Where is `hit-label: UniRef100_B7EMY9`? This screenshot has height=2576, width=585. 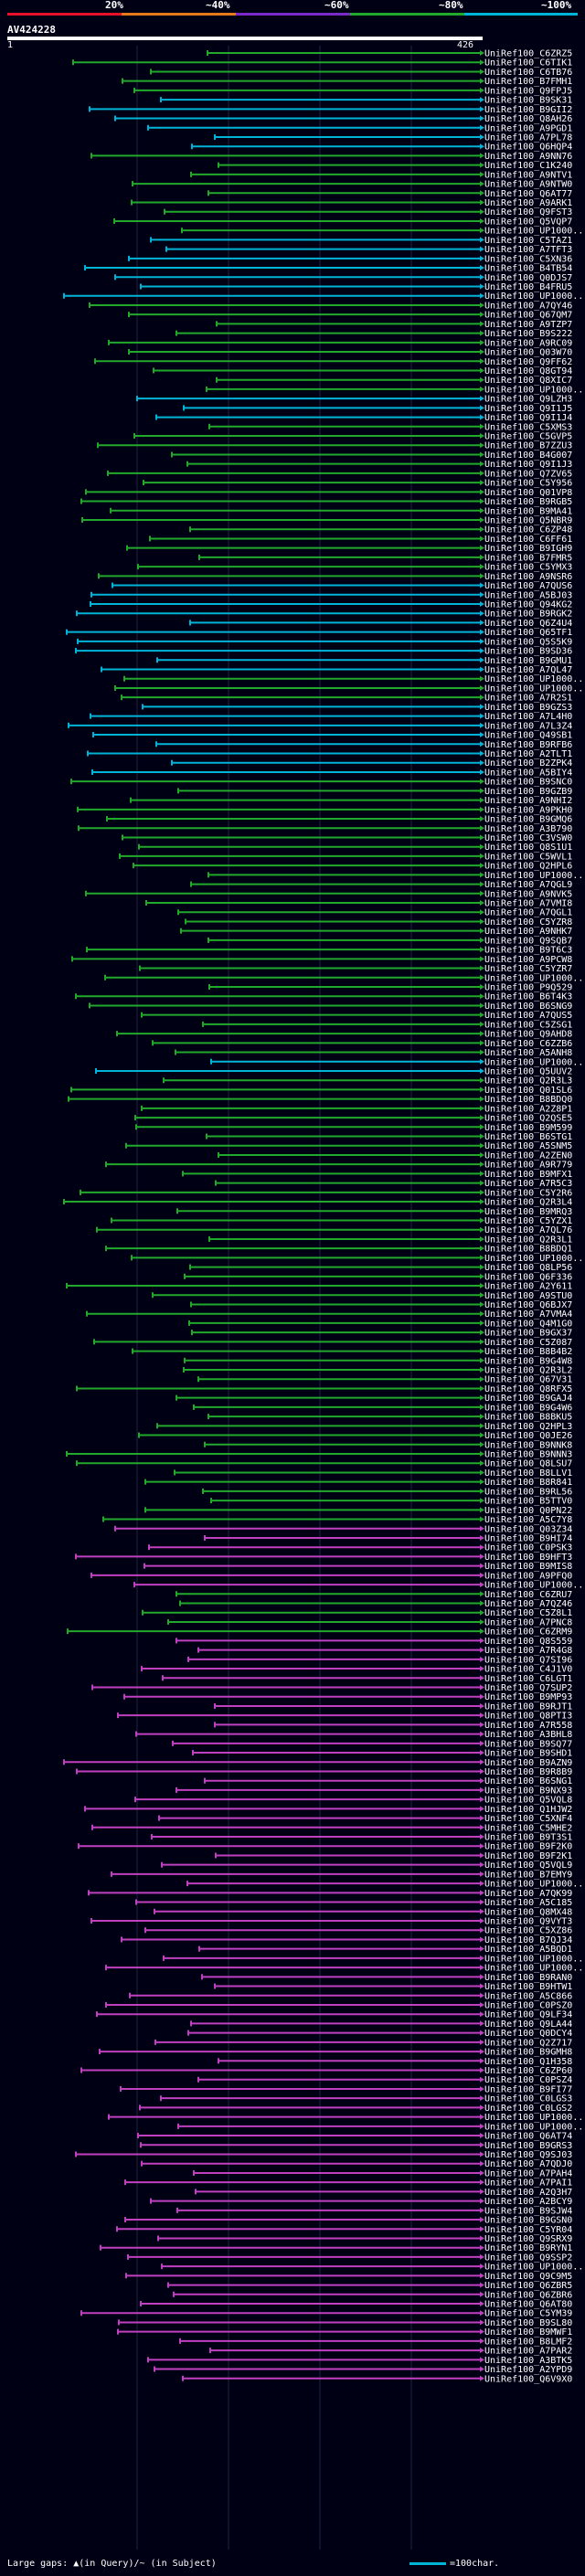
hit-label: UniRef100_B7EMY9 is located at coordinates (528, 1875).